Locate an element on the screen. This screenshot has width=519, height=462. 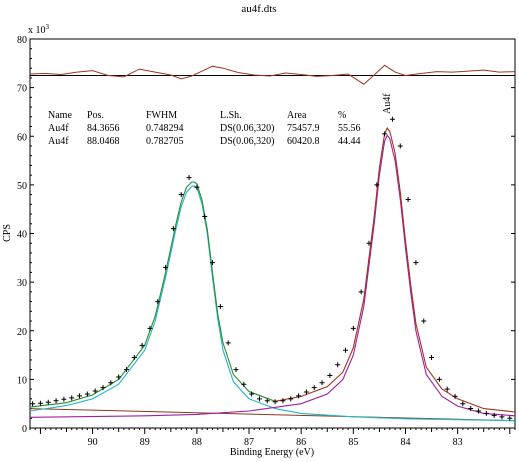
x-tick-label: 83 is located at coordinates (458, 442).